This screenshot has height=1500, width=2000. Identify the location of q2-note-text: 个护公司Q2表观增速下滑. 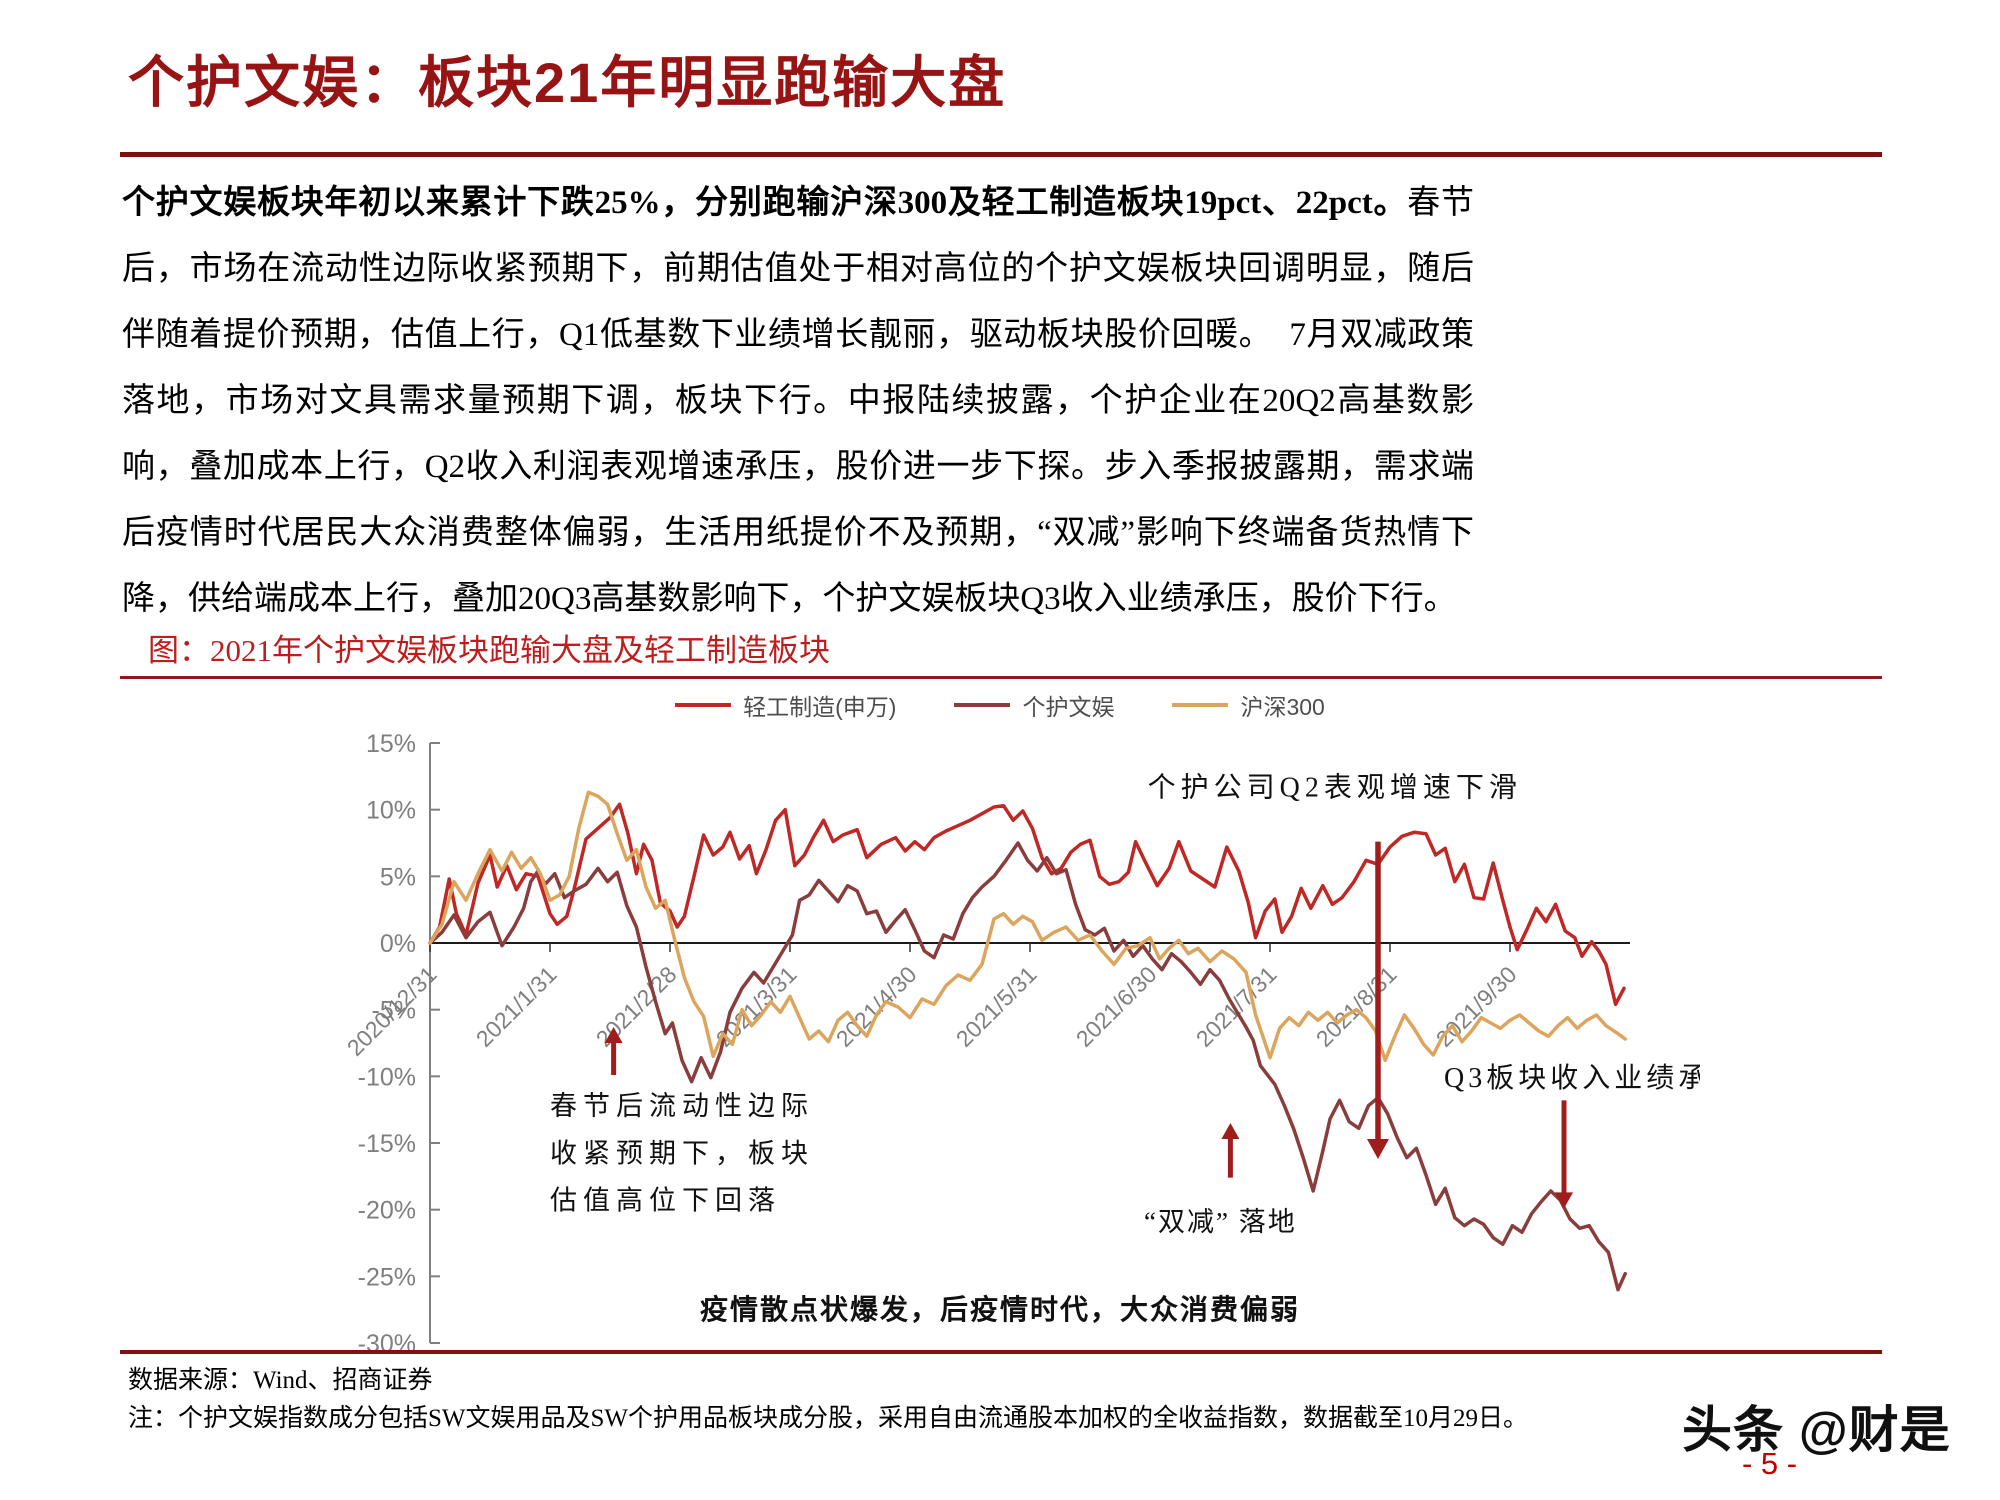
(1335, 787).